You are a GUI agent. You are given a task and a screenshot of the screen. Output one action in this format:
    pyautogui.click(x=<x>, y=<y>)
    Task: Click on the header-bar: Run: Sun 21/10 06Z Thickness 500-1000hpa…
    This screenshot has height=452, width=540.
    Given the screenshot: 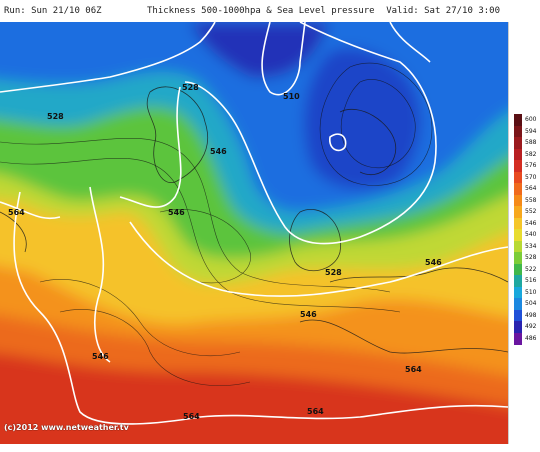 What is the action you would take?
    pyautogui.click(x=270, y=11)
    